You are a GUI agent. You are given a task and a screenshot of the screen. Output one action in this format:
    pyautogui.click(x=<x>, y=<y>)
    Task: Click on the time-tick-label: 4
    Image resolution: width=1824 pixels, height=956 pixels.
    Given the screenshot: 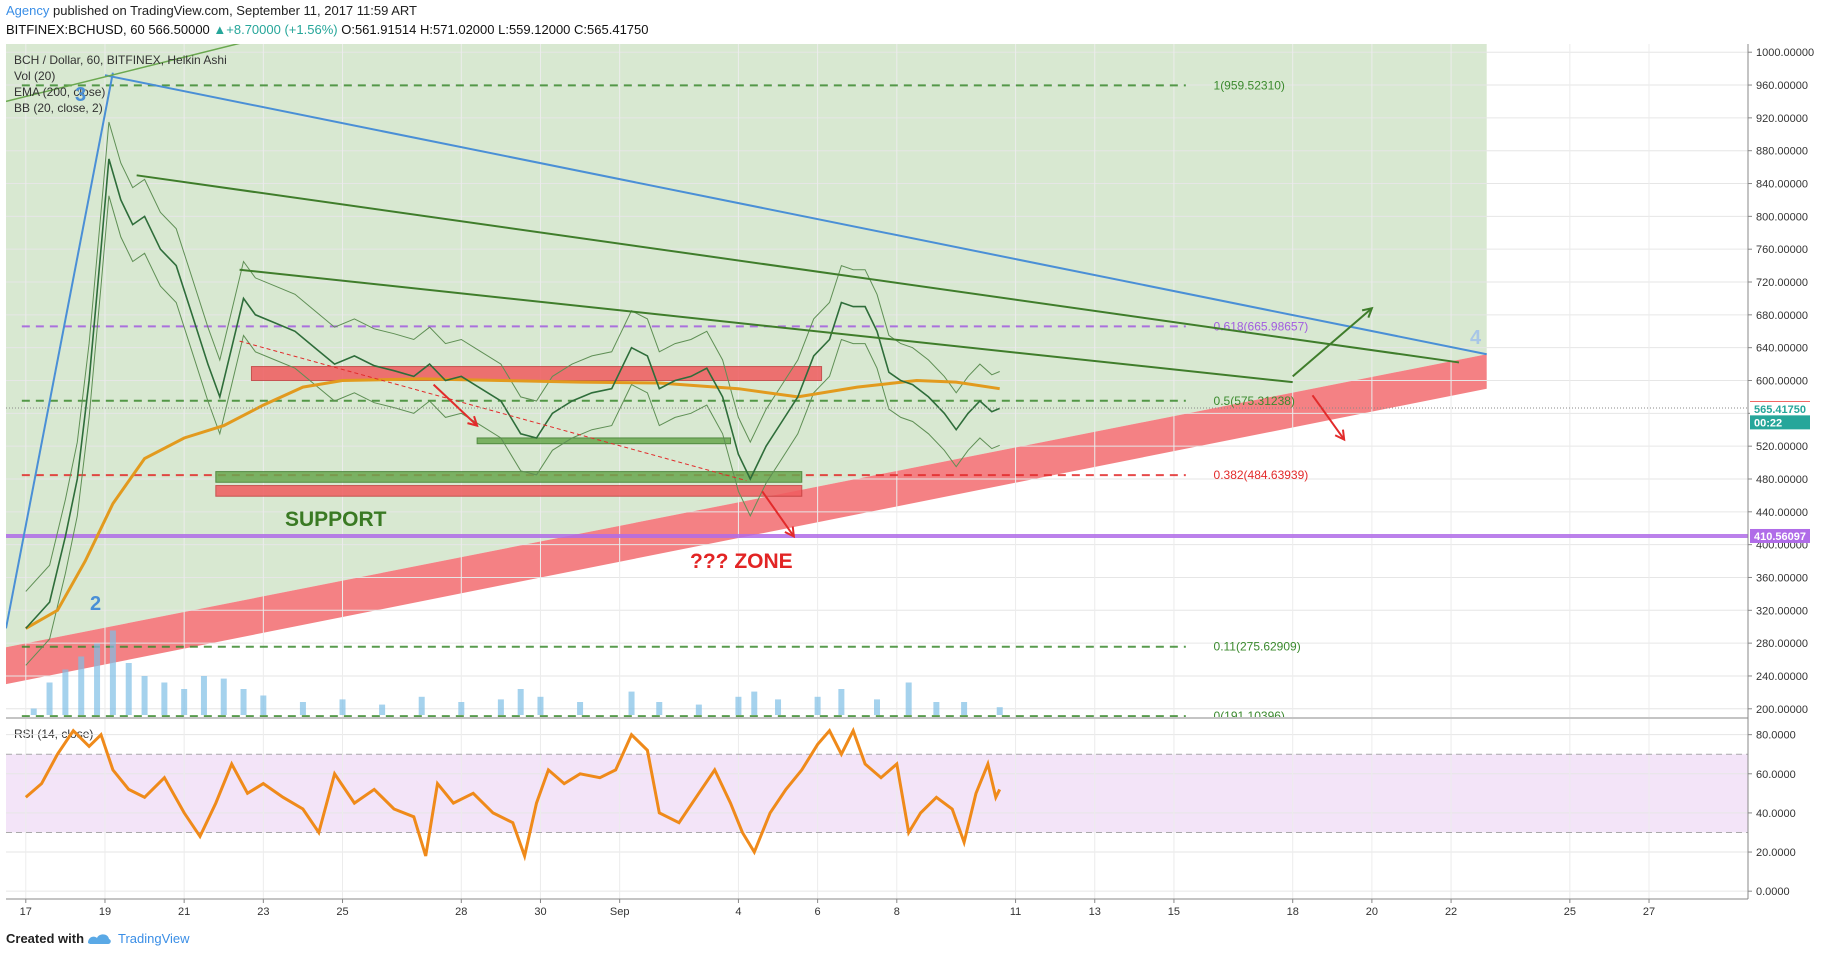 What is the action you would take?
    pyautogui.click(x=738, y=912)
    